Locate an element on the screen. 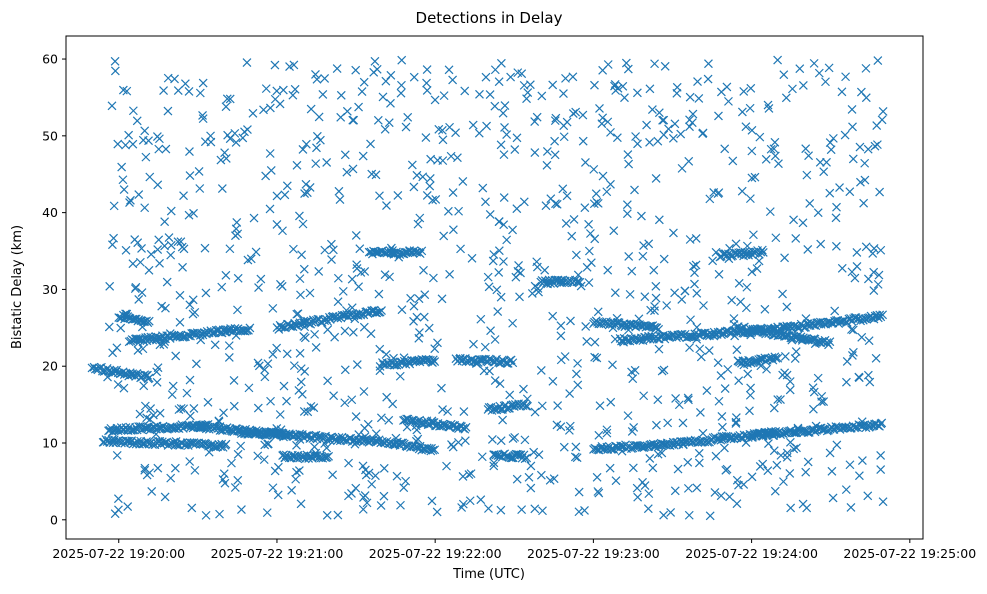  x-tick-label: 2025-07-22 19:23:00 is located at coordinates (593, 553).